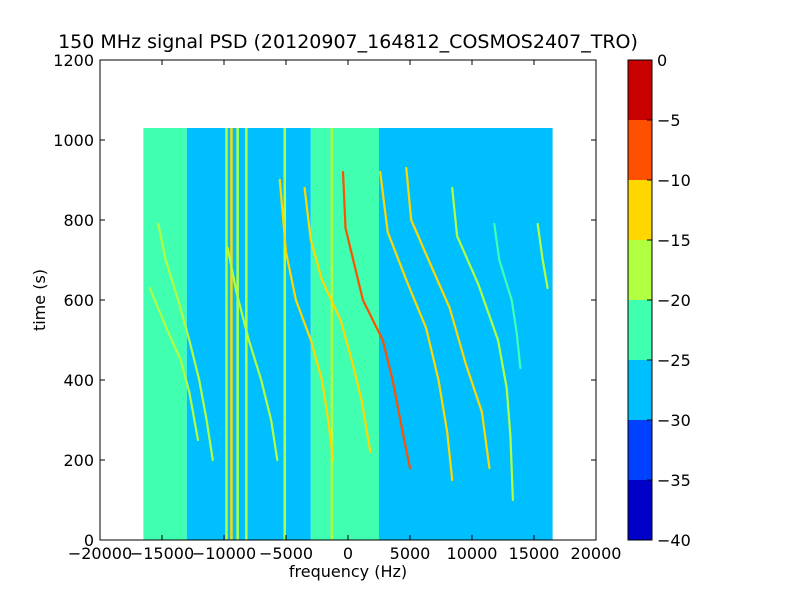 The image size is (800, 600). What do you see at coordinates (78, 220) in the screenshot?
I see `y-tick-label: 800` at bounding box center [78, 220].